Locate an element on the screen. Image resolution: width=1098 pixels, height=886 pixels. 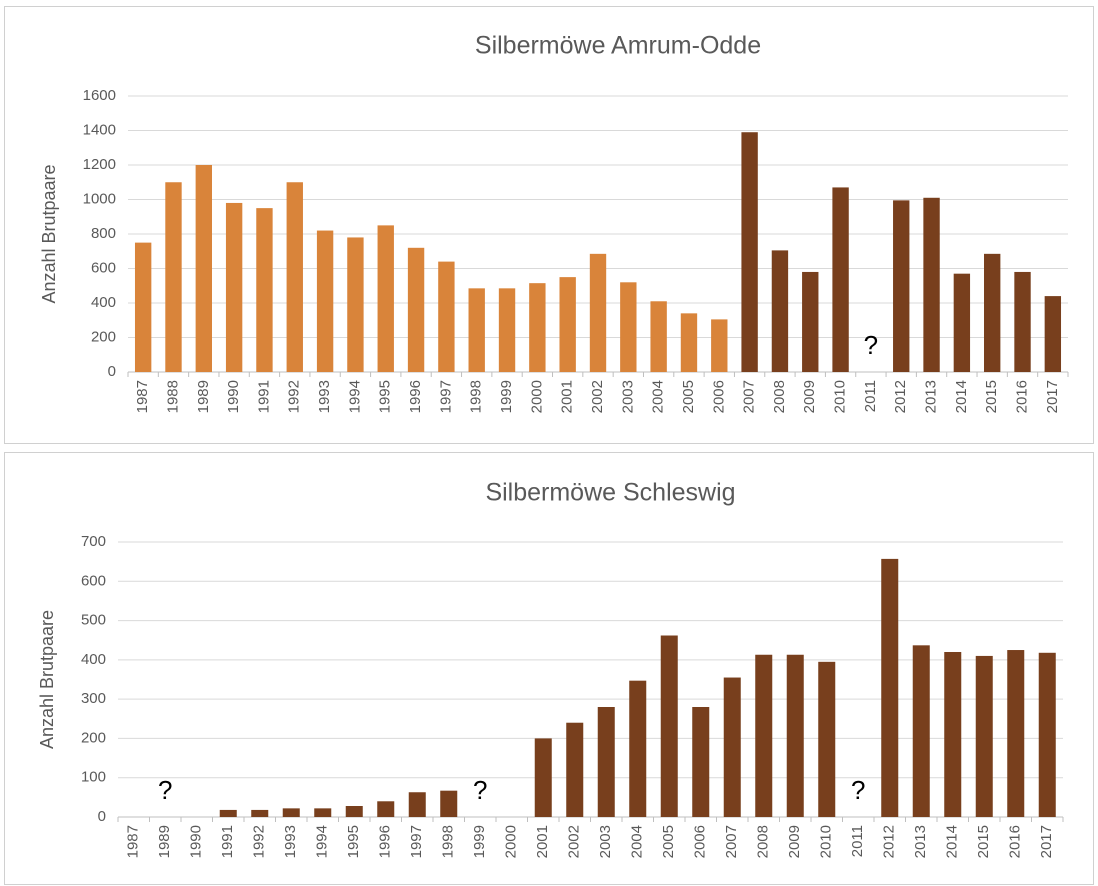
y-tick-label: 800 is located at coordinates (103, 233).